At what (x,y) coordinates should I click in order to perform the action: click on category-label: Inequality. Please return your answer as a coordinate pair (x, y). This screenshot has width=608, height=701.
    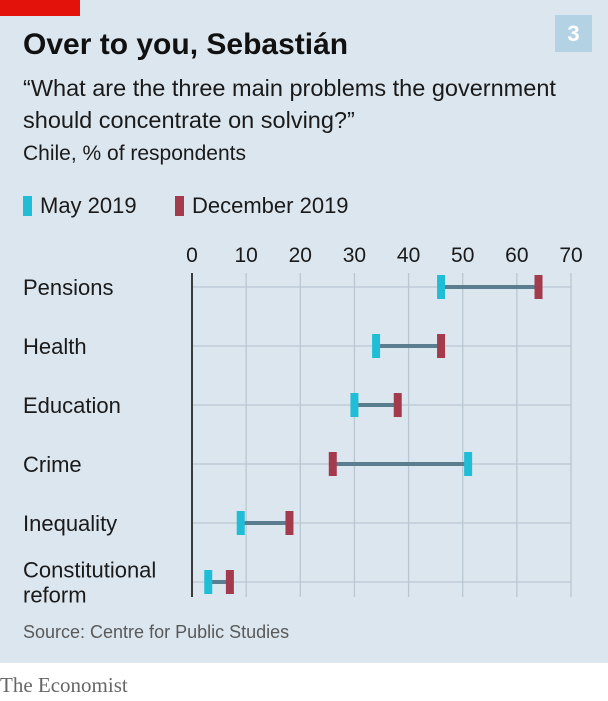
    Looking at the image, I should click on (70, 523).